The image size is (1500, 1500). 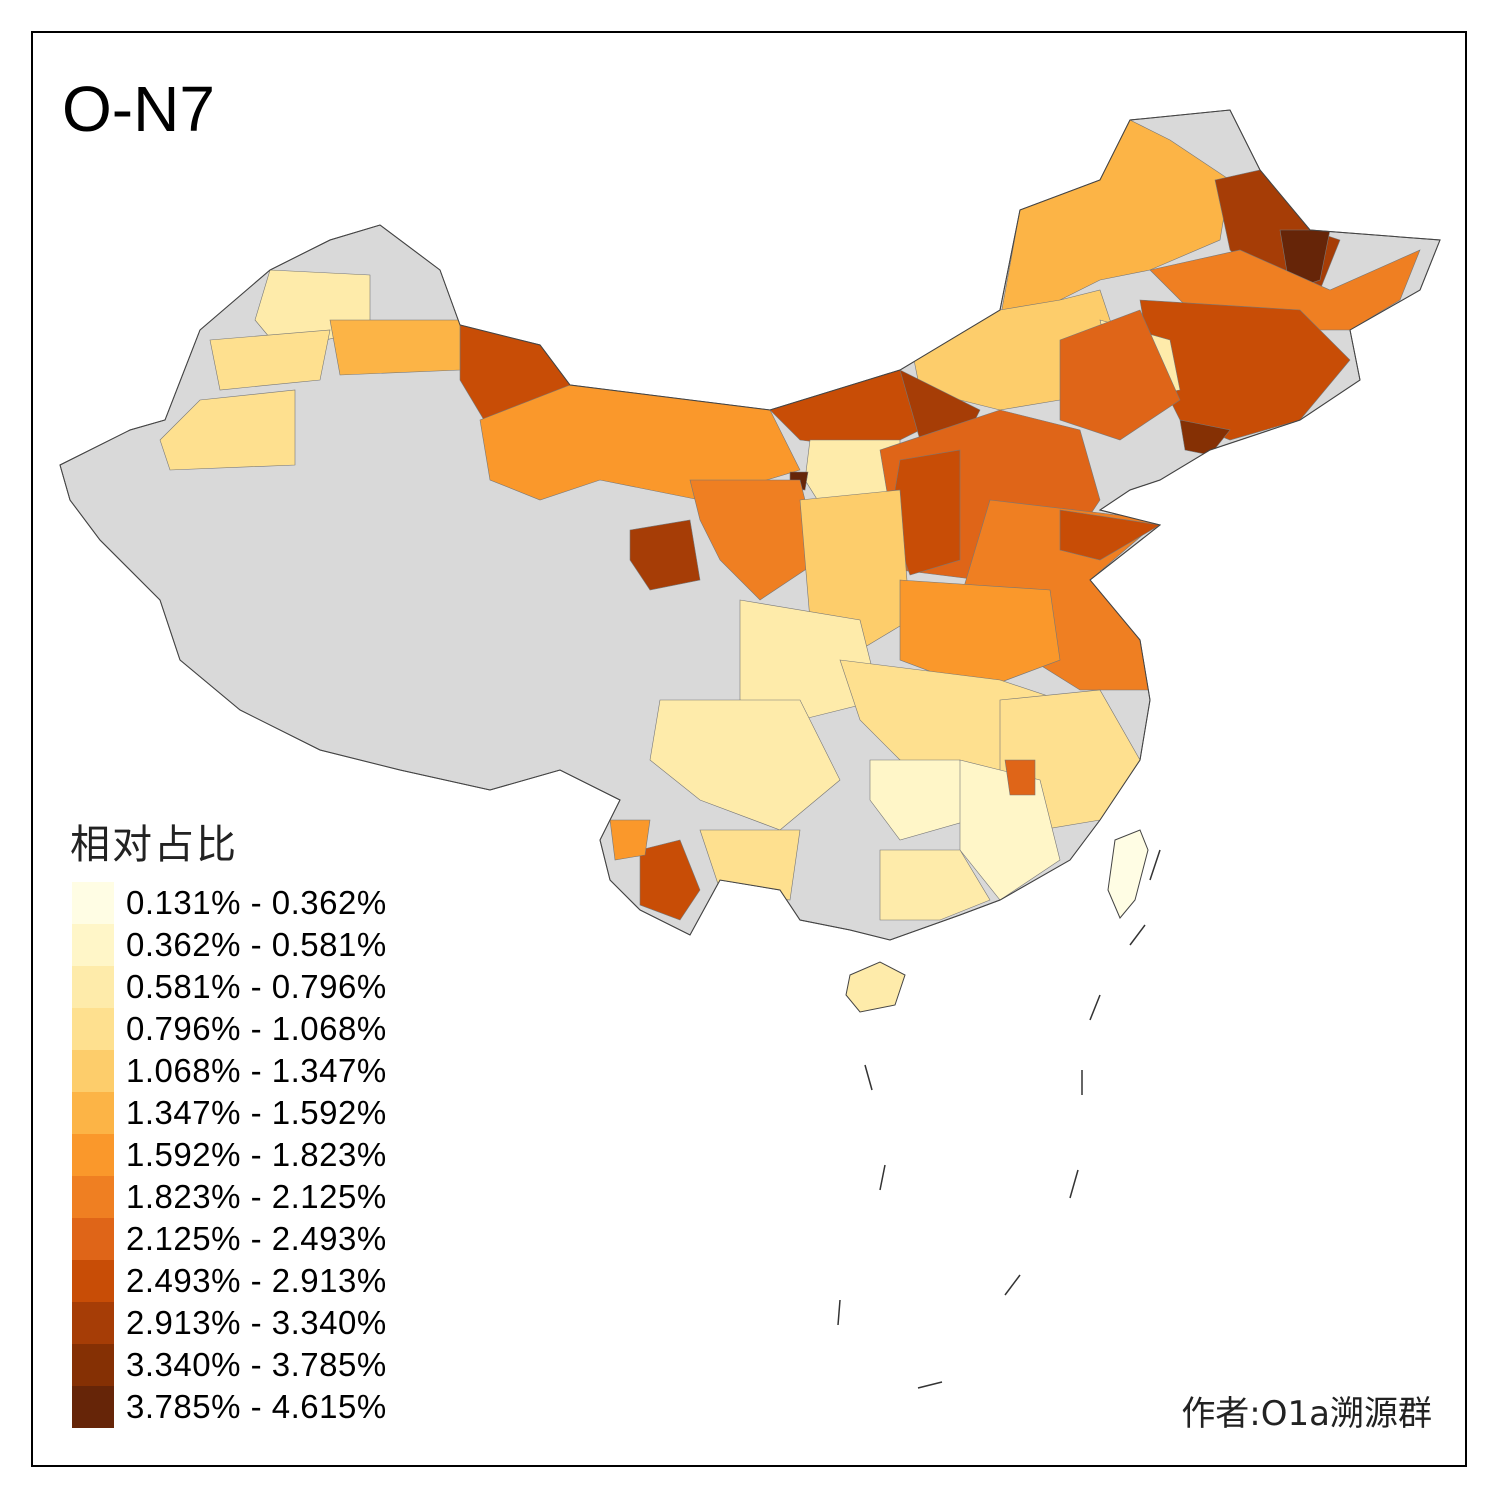 I want to click on legend-item: 2.125% - 2.493%, so click(x=229, y=1239).